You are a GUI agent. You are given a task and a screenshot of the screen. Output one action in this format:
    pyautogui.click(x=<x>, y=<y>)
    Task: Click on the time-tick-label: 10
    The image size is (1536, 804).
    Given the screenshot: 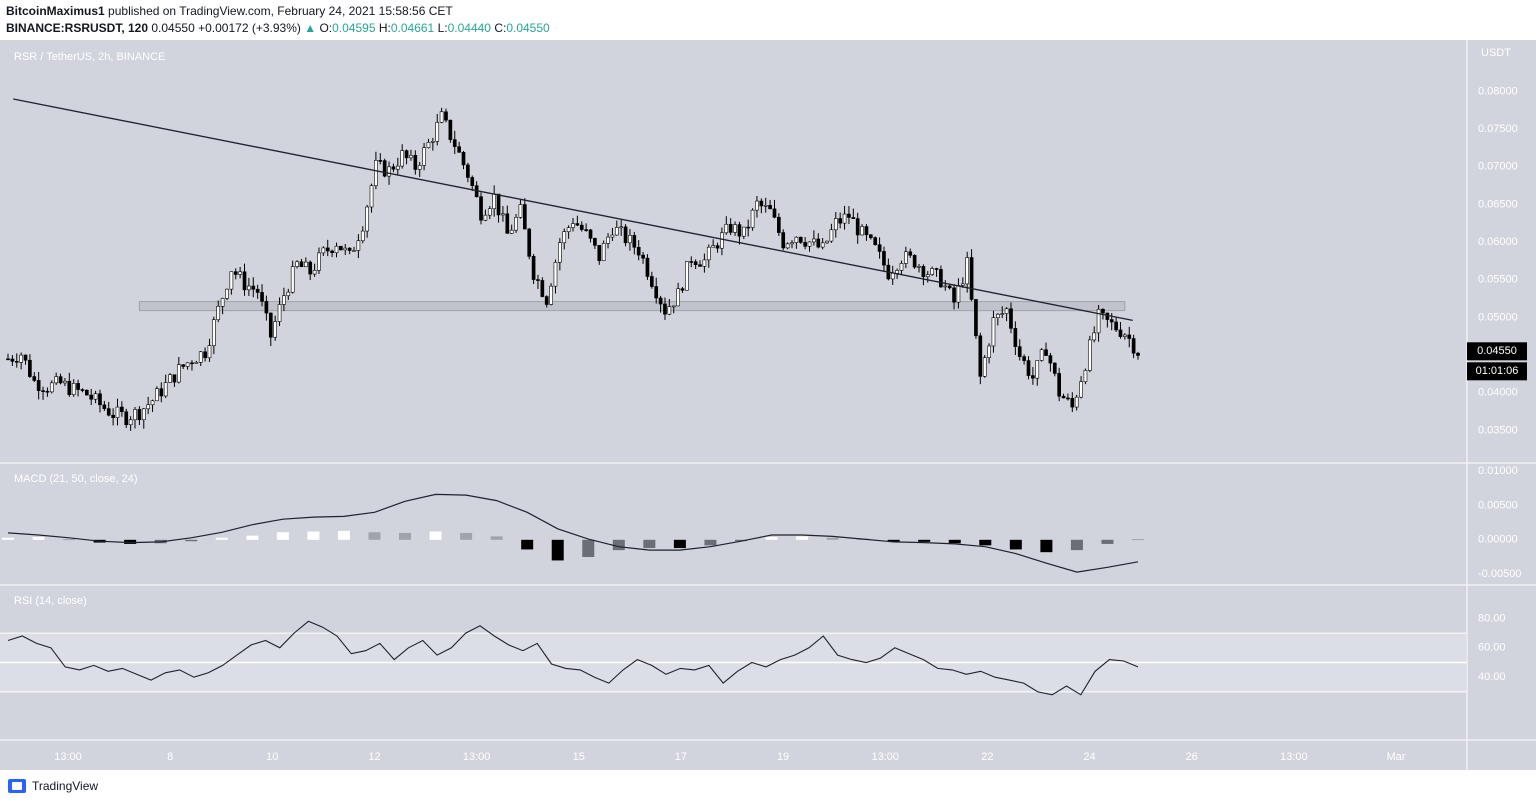 What is the action you would take?
    pyautogui.click(x=272, y=757)
    